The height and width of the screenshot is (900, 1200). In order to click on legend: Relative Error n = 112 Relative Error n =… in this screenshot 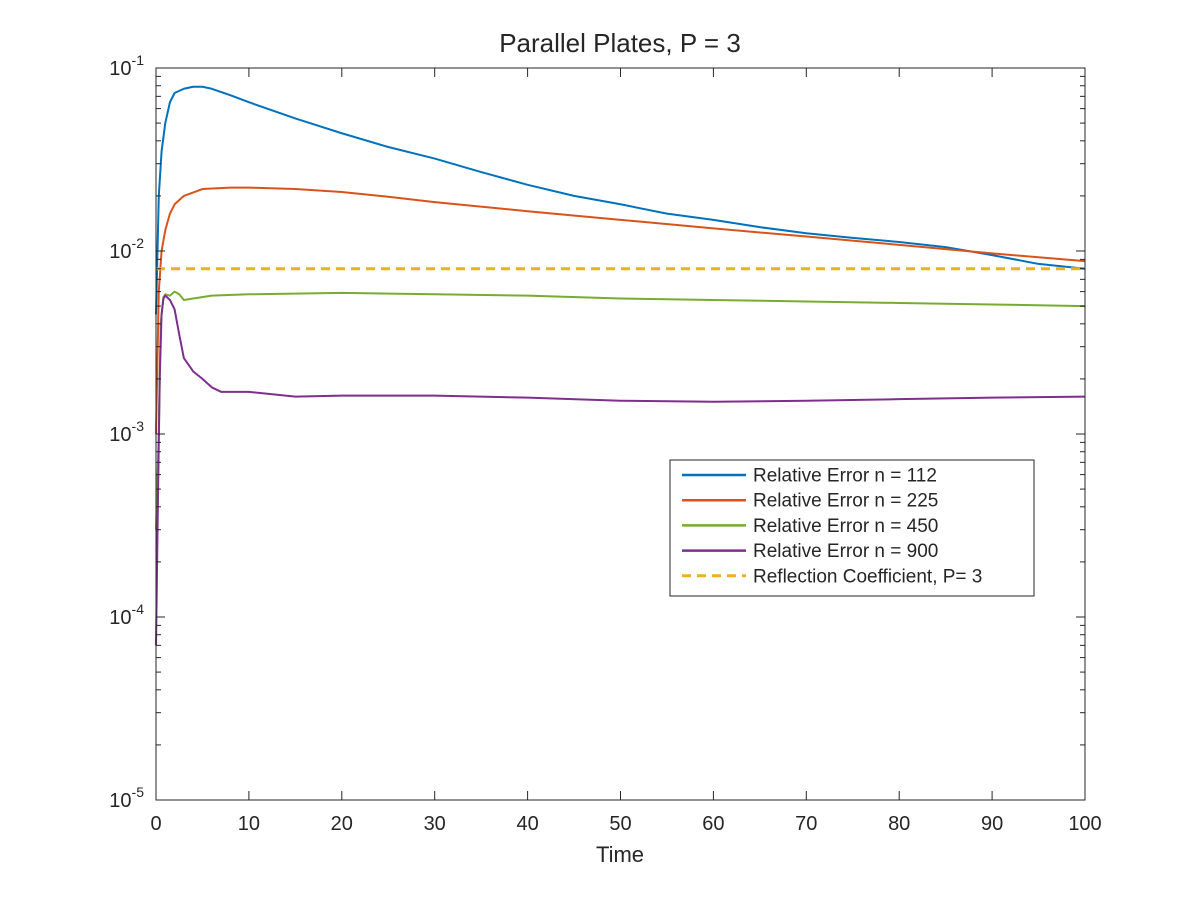, I will do `click(852, 528)`.